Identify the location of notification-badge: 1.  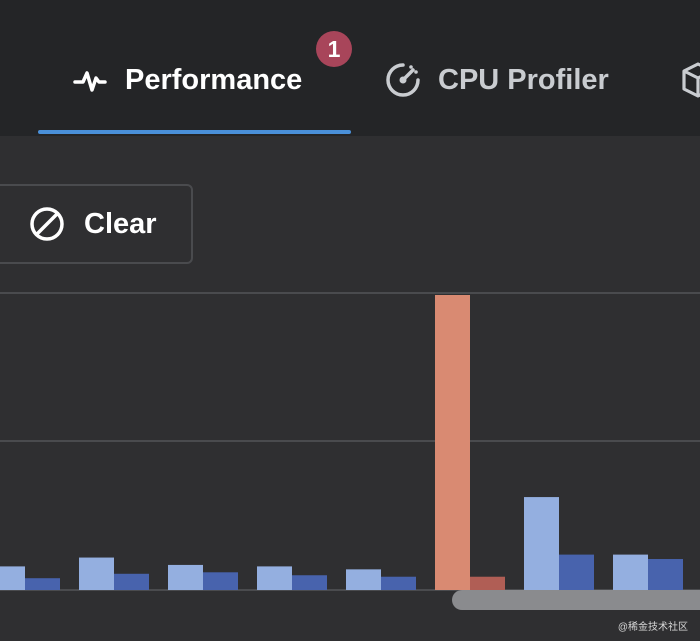
(334, 49).